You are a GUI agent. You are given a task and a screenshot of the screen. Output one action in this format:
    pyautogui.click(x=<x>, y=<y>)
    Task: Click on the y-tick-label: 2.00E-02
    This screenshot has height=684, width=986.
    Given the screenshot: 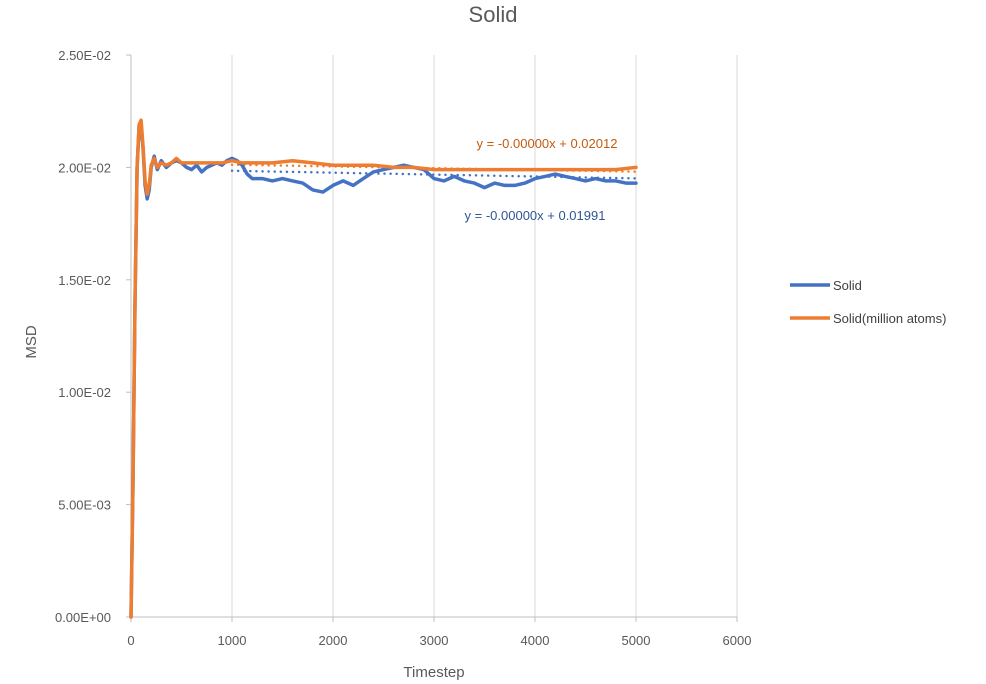 What is the action you would take?
    pyautogui.click(x=84, y=167)
    